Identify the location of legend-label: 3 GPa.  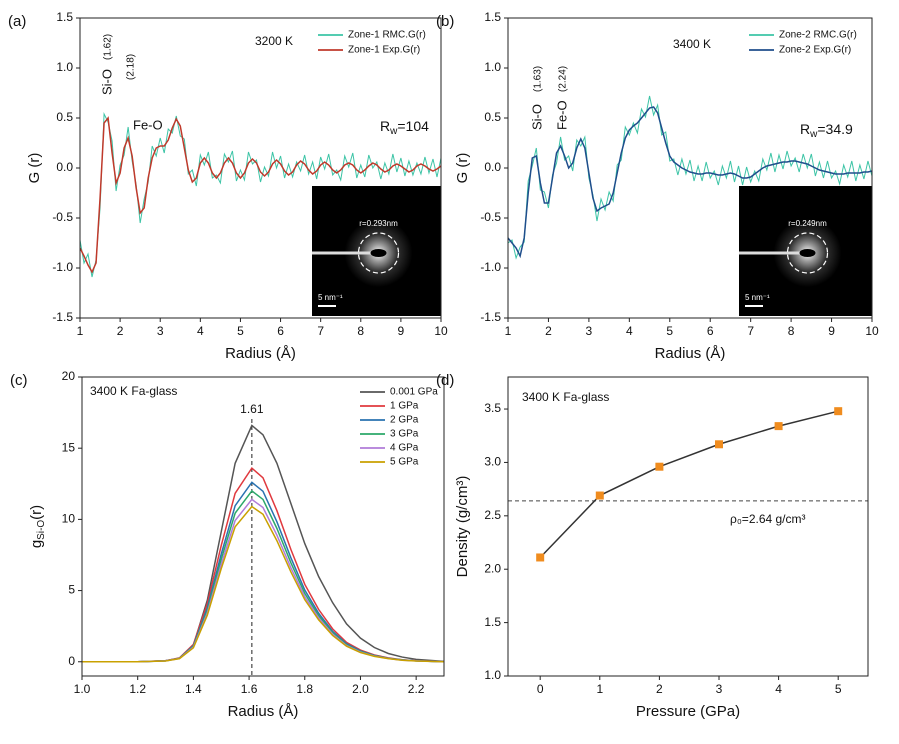
(404, 434).